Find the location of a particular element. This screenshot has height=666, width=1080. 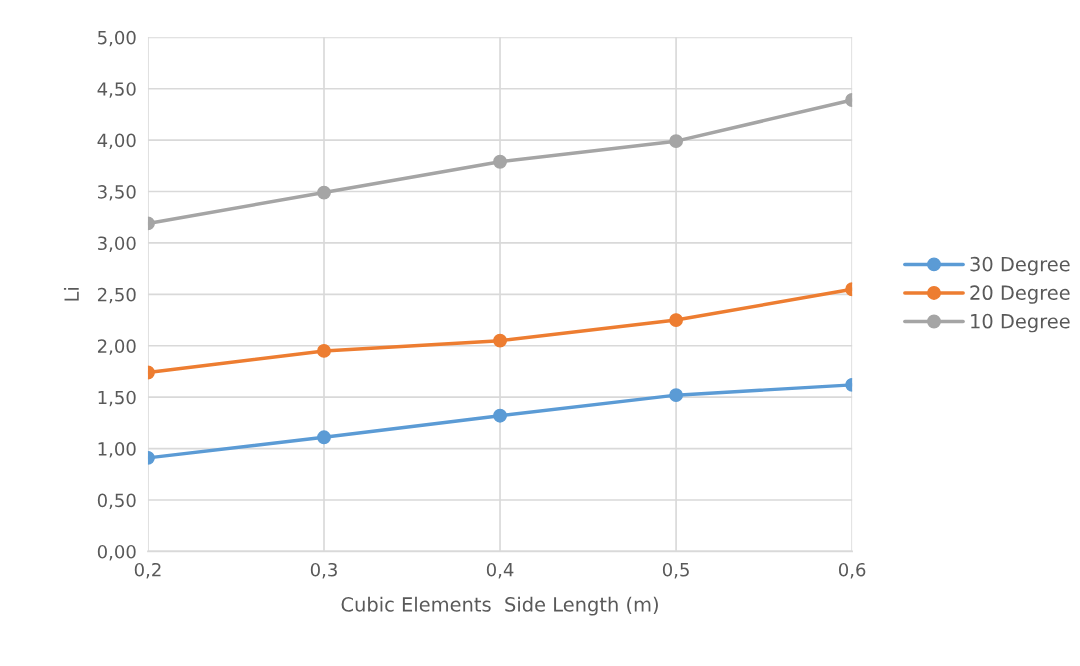

x-axis-title: Cubic Elements Side Length (m) is located at coordinates (499, 606).